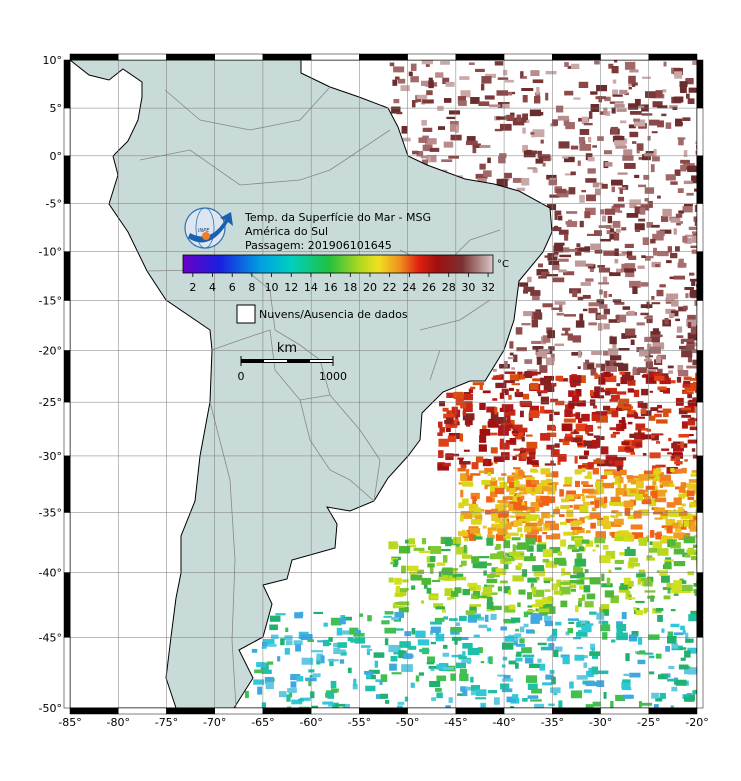  What do you see at coordinates (50, 708) in the screenshot?
I see `lat-tick-label: -50°` at bounding box center [50, 708].